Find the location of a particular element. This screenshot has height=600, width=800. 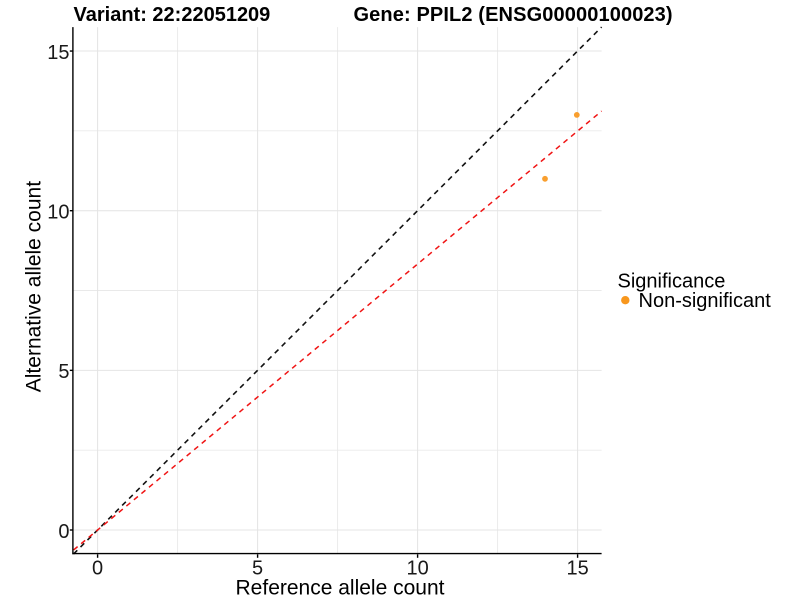

svg-text: Variant: 22:22051209 is located at coordinates (172, 15).